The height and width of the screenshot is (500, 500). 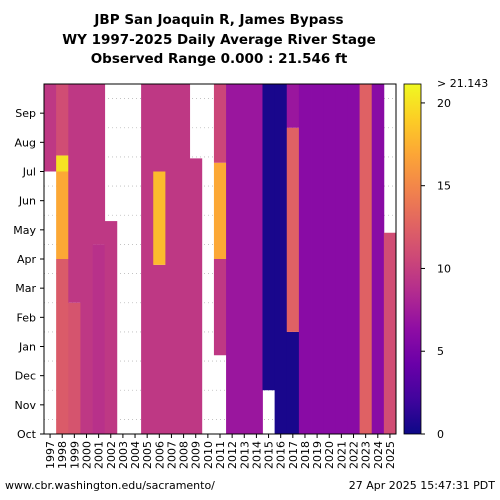 I want to click on x-tick-2022: 2022, so click(x=354, y=451).